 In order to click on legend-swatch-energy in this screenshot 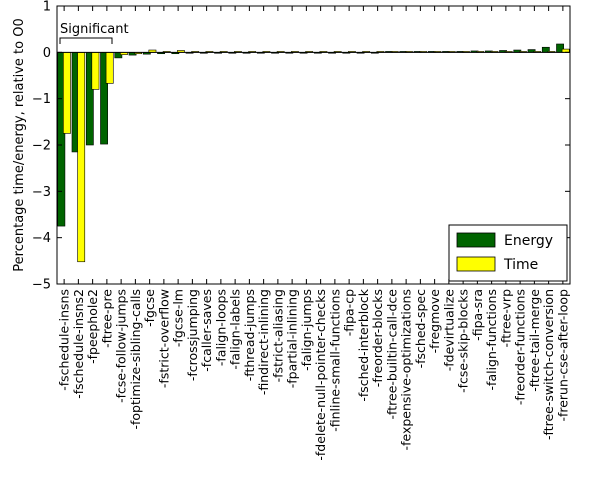, I will do `click(476, 240)`.